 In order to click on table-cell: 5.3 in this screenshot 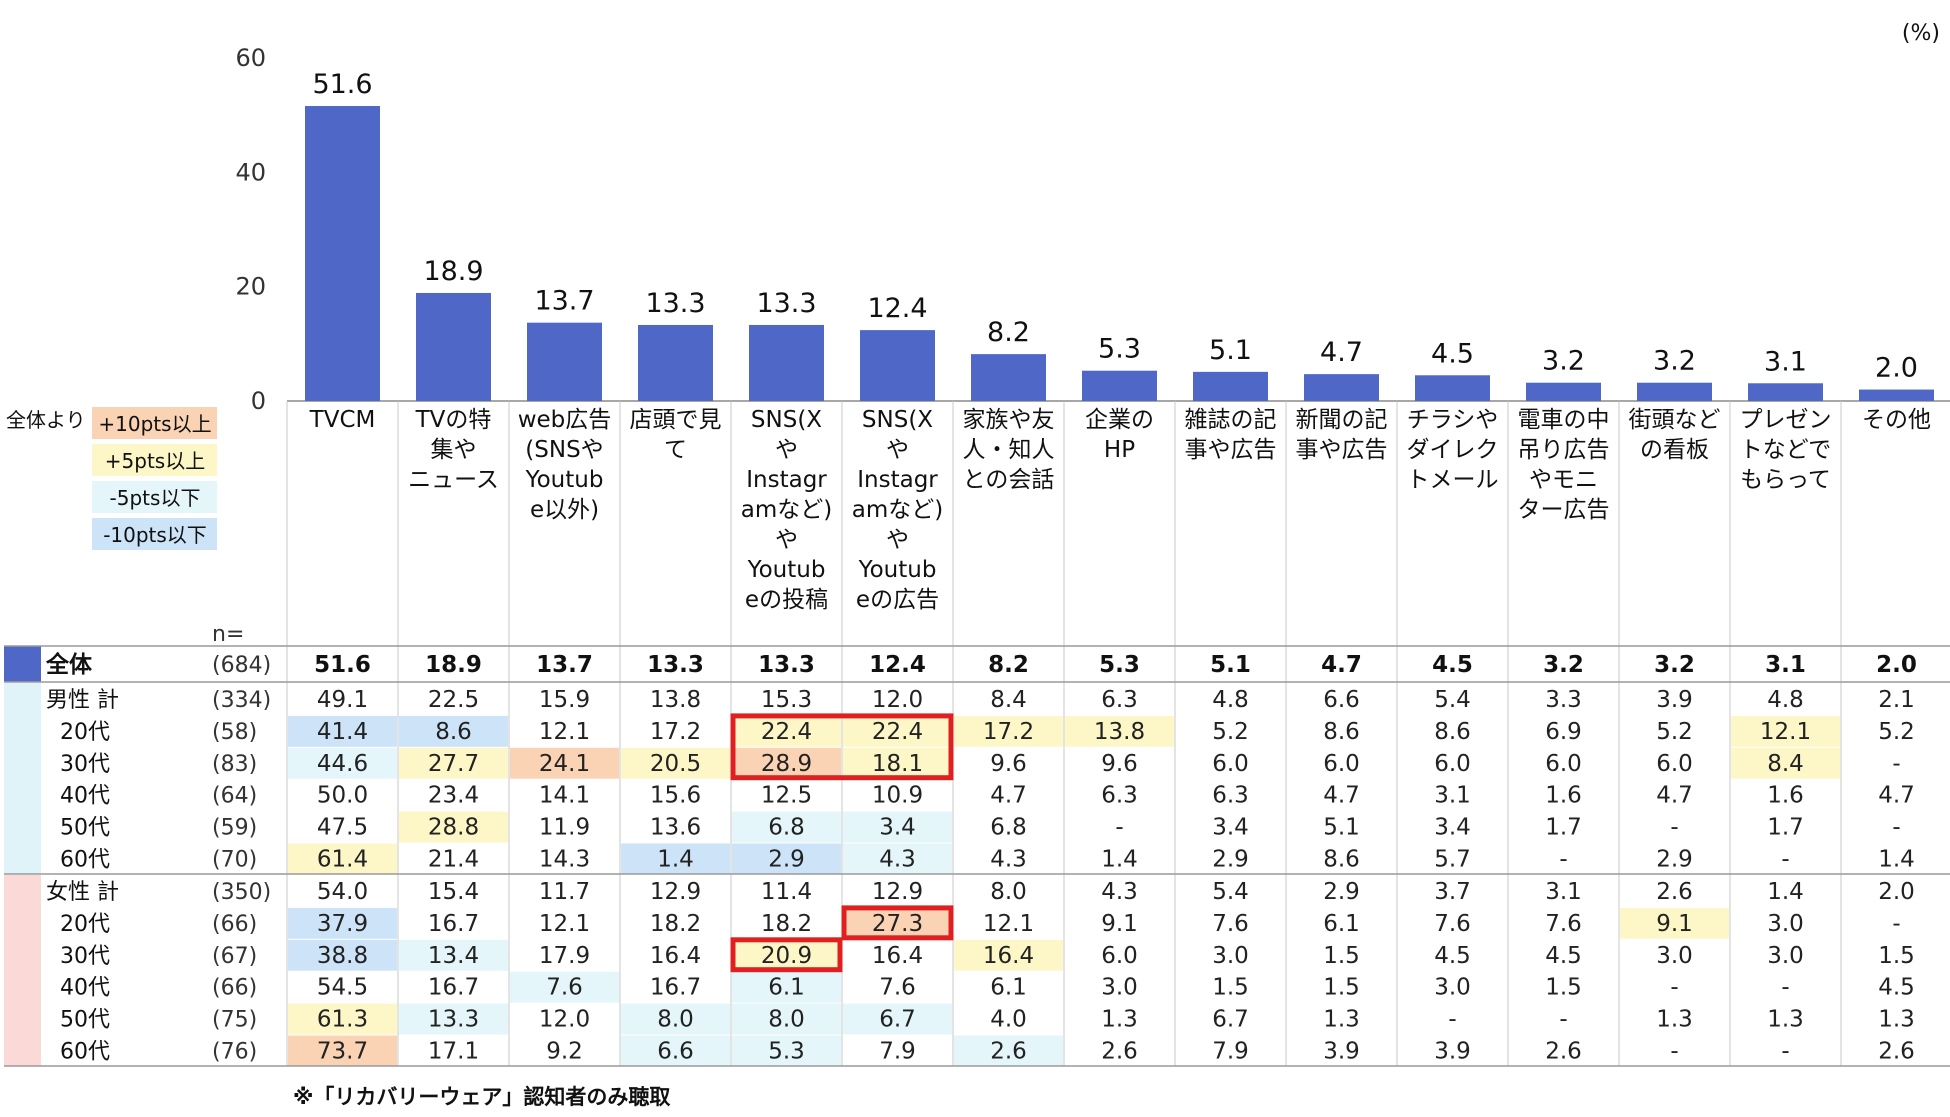, I will do `click(1119, 665)`.